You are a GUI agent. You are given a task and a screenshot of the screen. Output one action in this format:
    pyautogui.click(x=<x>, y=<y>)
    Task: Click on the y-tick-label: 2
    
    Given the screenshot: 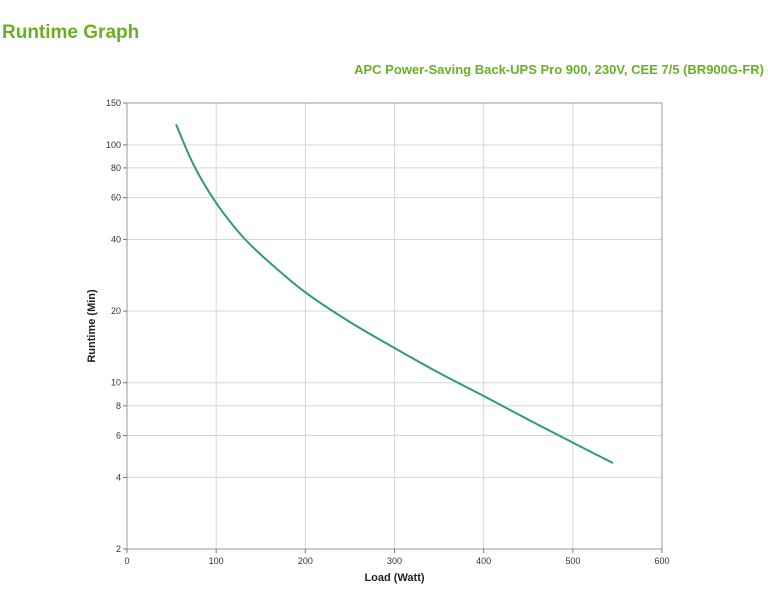 What is the action you would take?
    pyautogui.click(x=118, y=549)
    